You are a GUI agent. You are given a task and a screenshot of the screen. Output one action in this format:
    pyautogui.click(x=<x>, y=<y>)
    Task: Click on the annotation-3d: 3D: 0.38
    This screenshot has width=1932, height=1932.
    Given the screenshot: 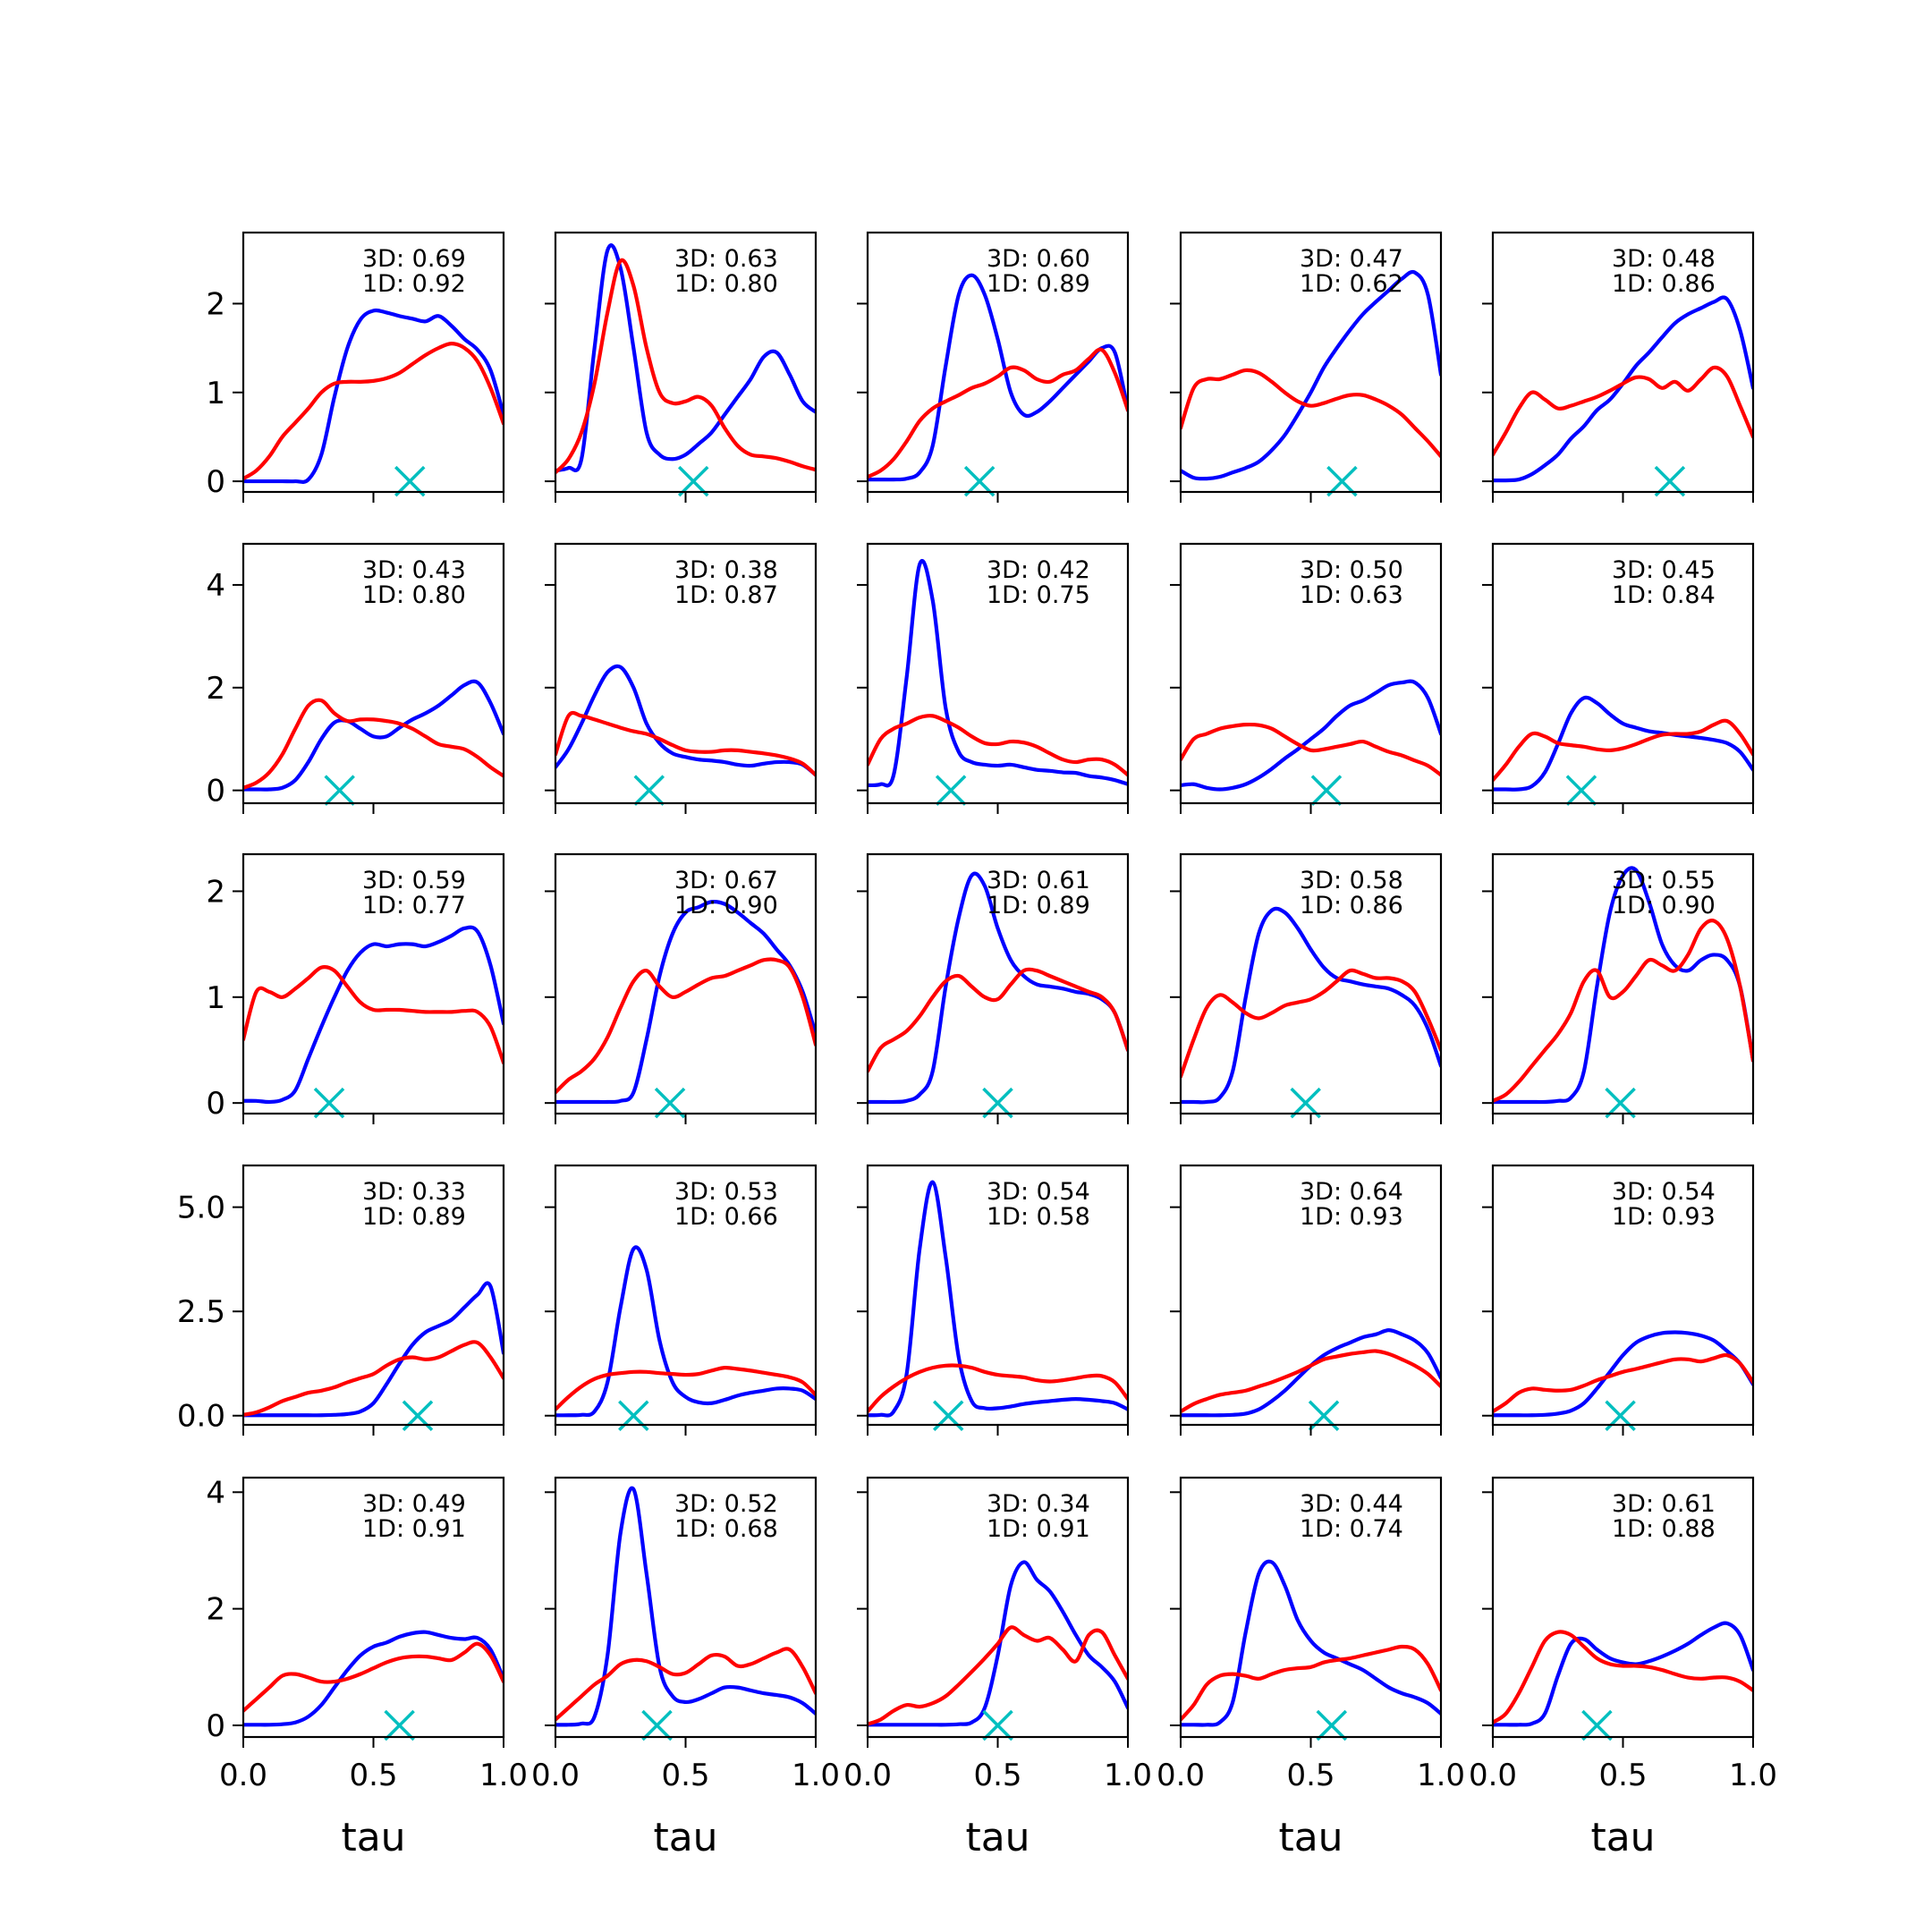 What is the action you would take?
    pyautogui.click(x=726, y=570)
    